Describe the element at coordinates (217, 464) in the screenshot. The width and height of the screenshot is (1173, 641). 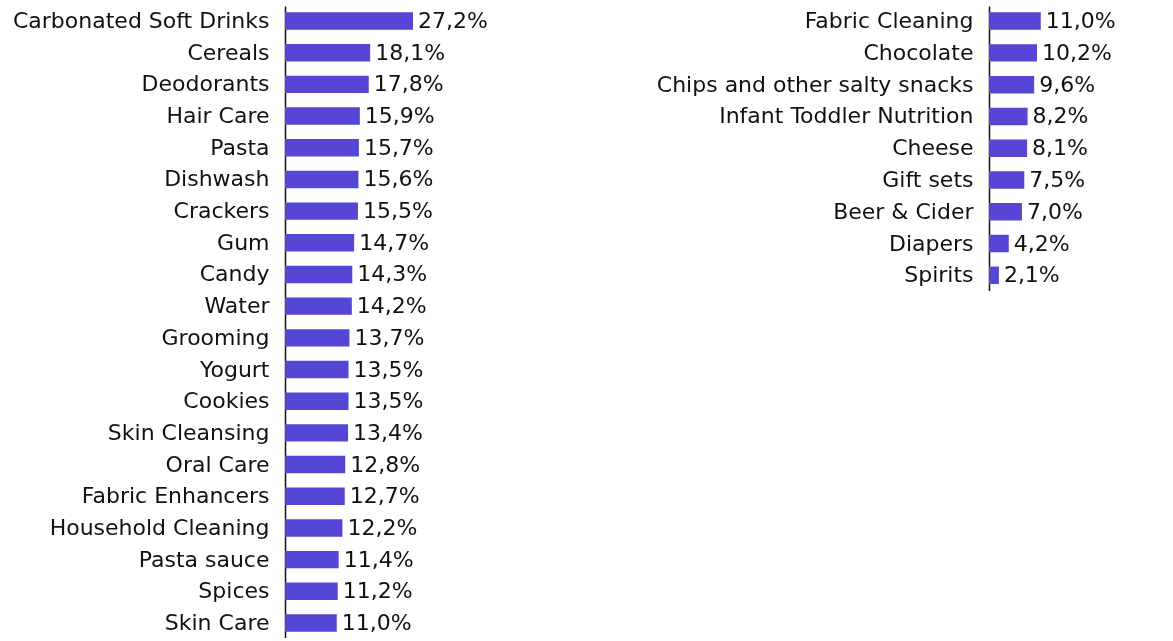
I see `y-tick-label: Oral Care` at that location.